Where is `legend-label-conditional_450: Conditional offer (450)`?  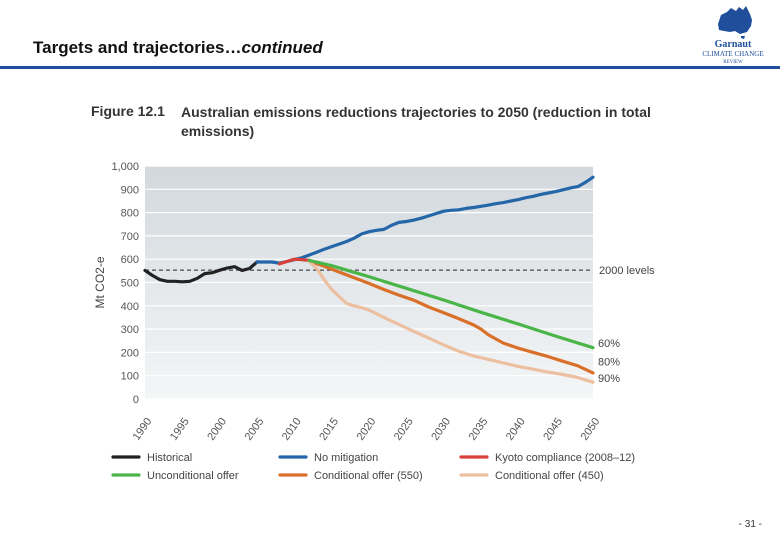 legend-label-conditional_450: Conditional offer (450) is located at coordinates (549, 476).